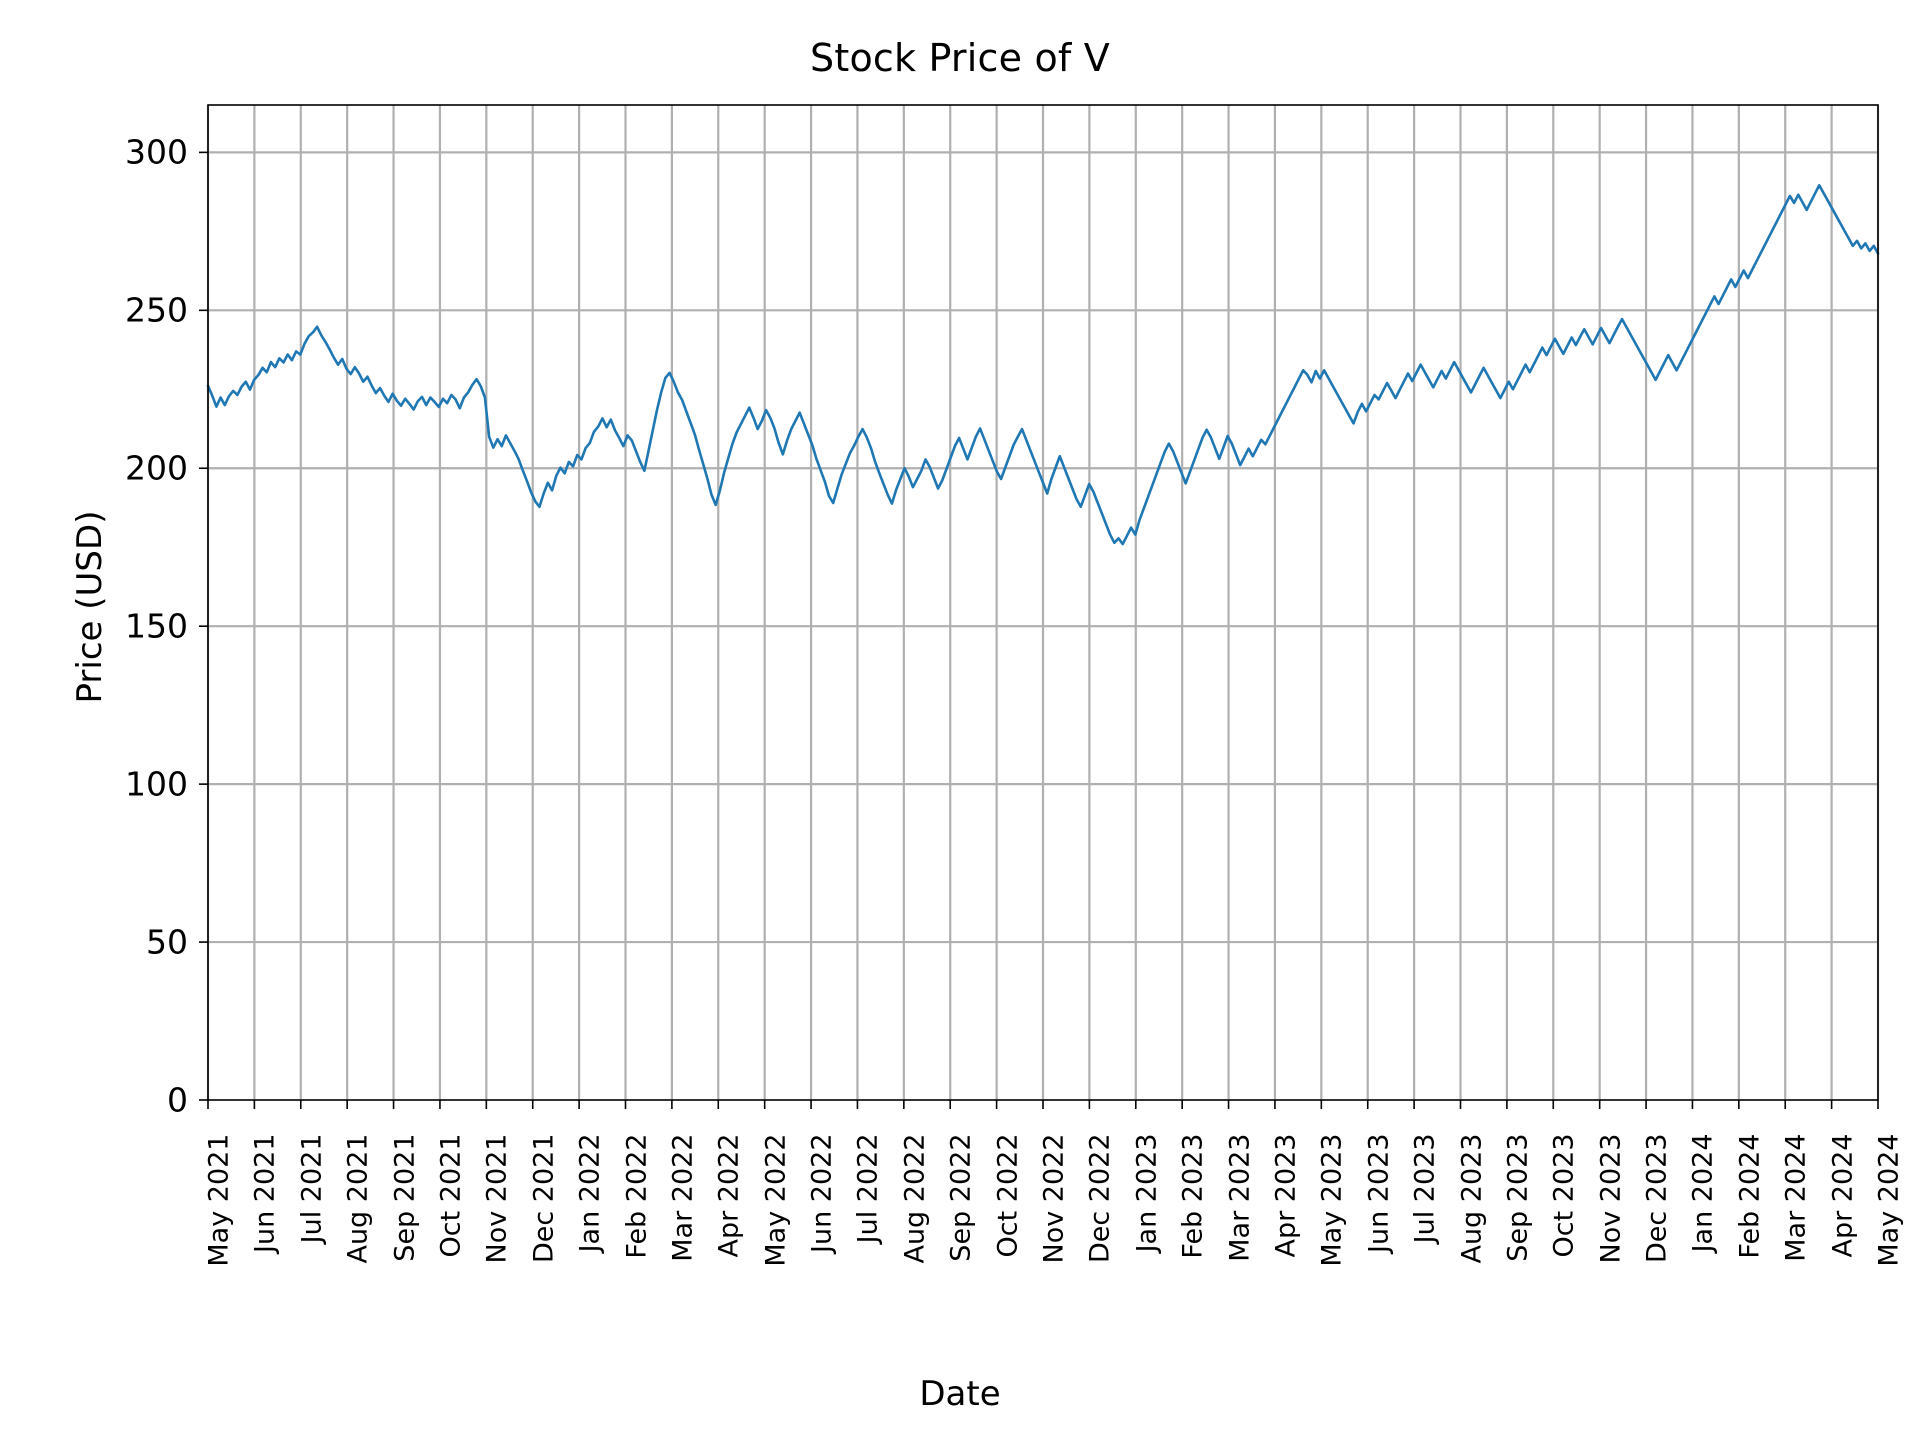  Describe the element at coordinates (915, 1198) in the screenshot. I see `x-tick-label: Aug 2022` at that location.